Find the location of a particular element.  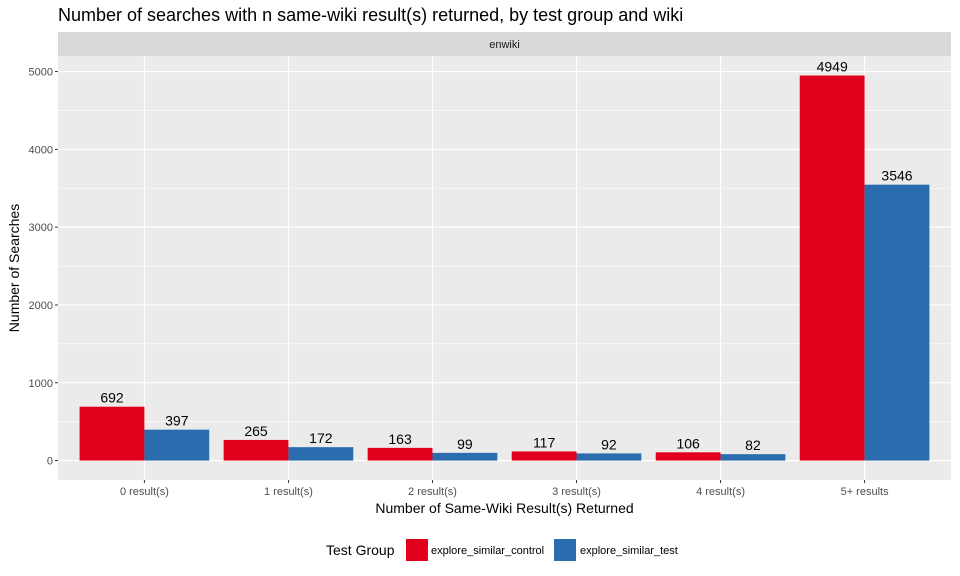

y-tick-label: 5000 is located at coordinates (41, 73).